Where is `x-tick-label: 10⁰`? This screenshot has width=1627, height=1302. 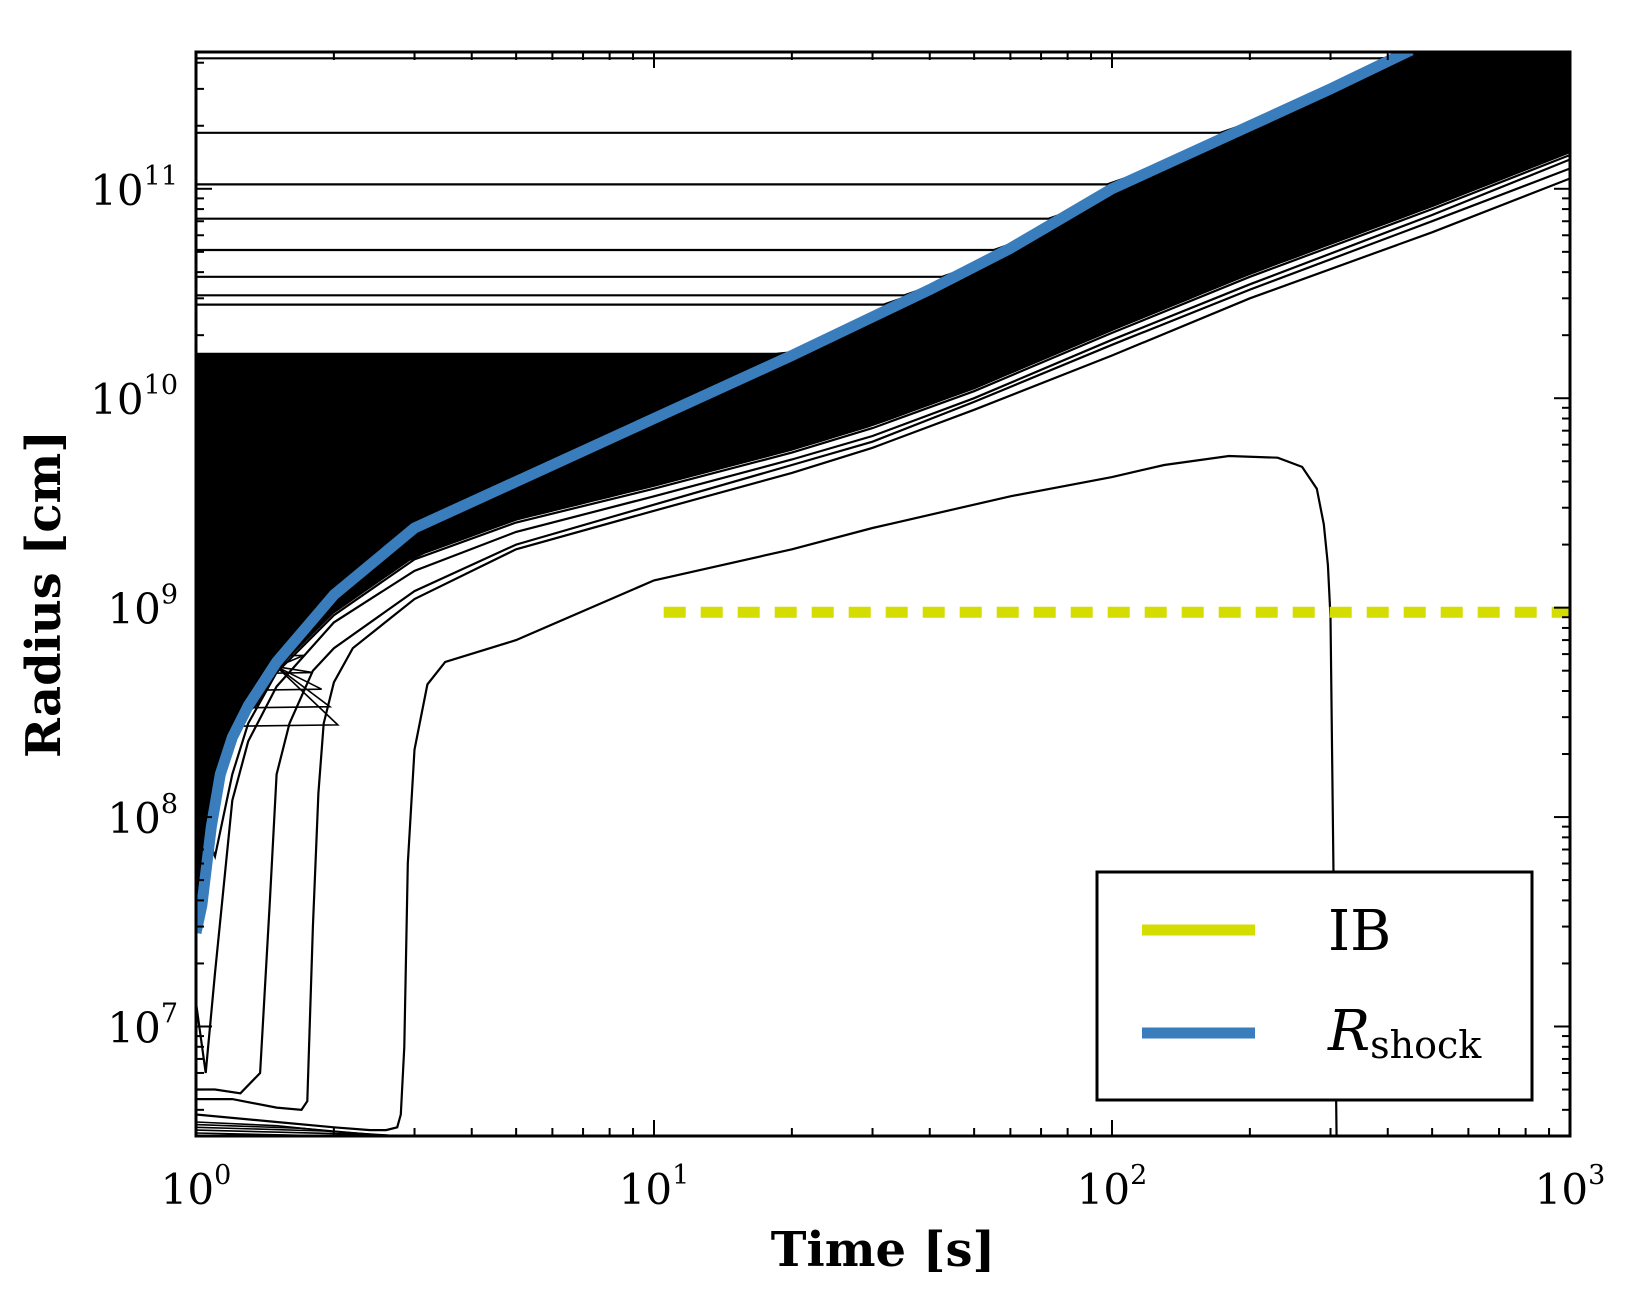 x-tick-label: 10⁰ is located at coordinates (196, 1187).